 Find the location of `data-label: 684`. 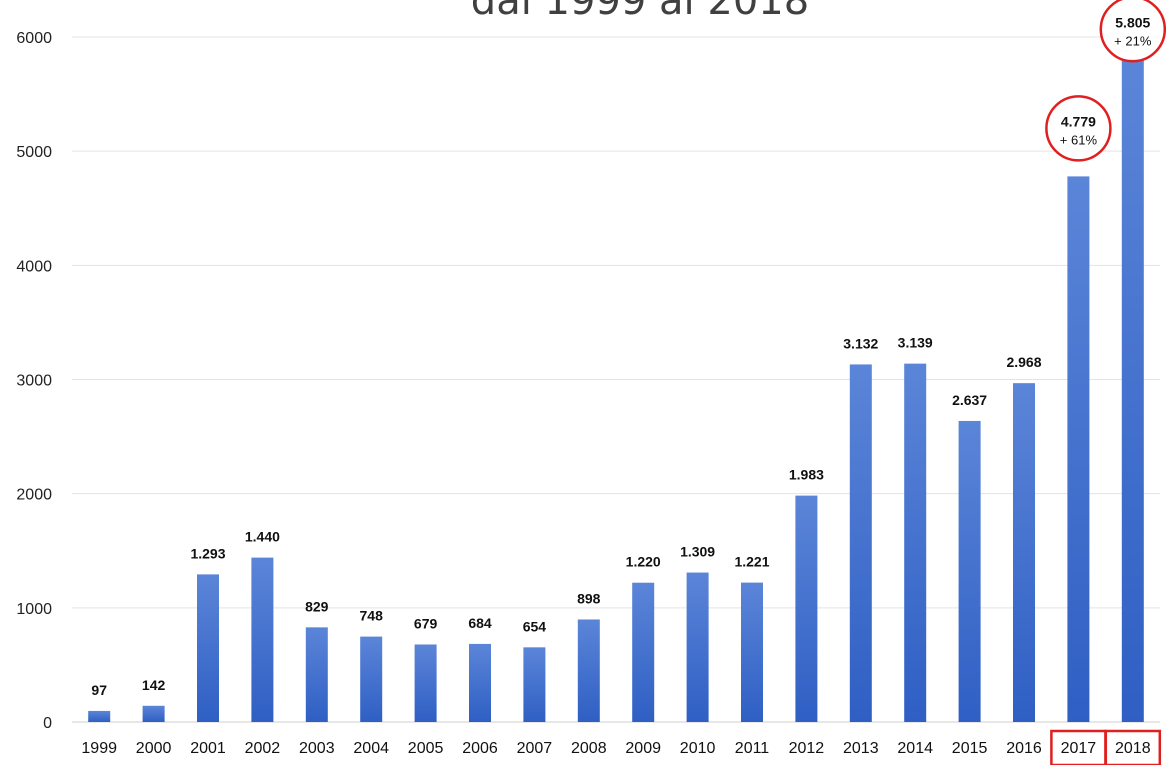

data-label: 684 is located at coordinates (480, 623).